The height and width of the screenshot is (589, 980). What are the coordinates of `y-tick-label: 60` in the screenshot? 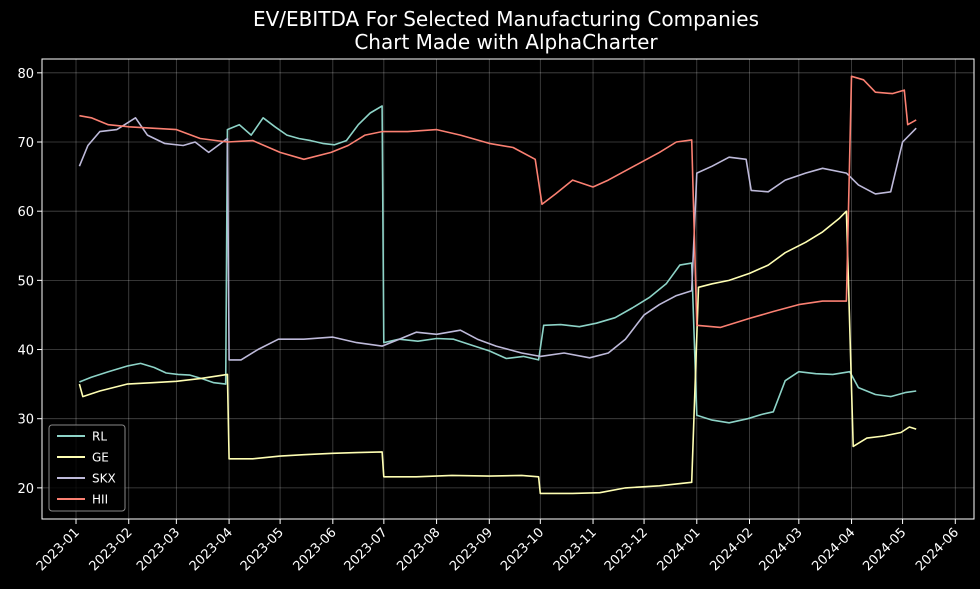 It's located at (25, 212).